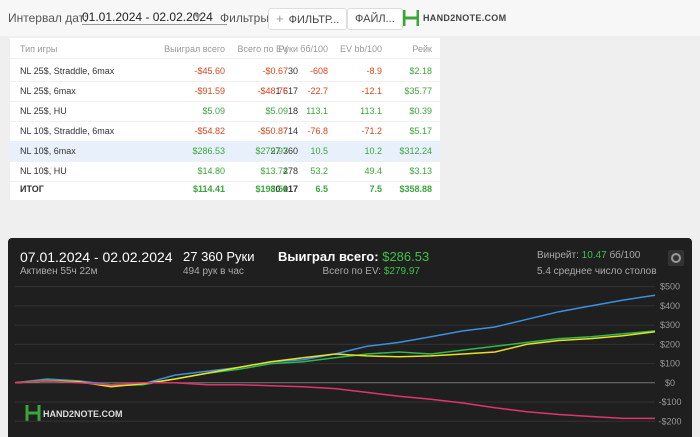 The height and width of the screenshot is (437, 700). Describe the element at coordinates (194, 49) in the screenshot. I see `column-header: Выиграл всего` at that location.